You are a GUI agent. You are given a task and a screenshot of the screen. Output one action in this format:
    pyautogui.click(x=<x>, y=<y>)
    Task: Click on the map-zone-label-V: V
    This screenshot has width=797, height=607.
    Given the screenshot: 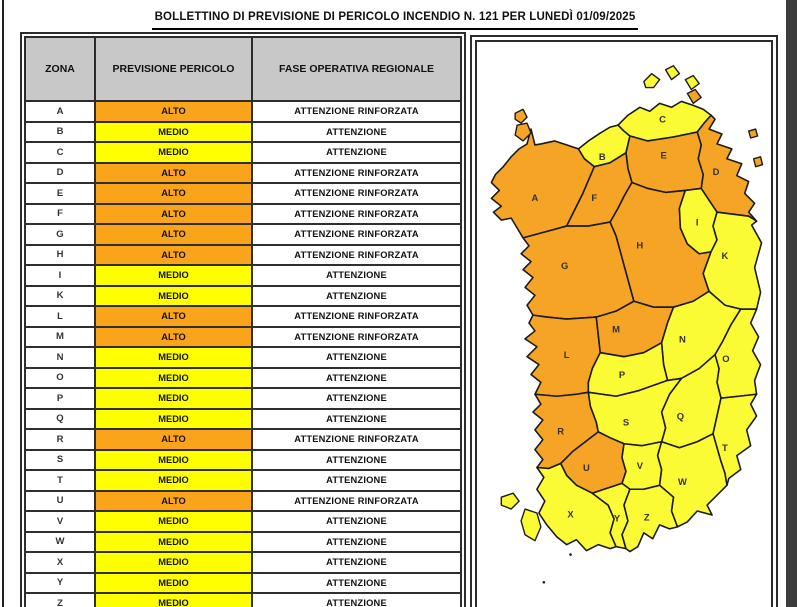 What is the action you would take?
    pyautogui.click(x=640, y=465)
    